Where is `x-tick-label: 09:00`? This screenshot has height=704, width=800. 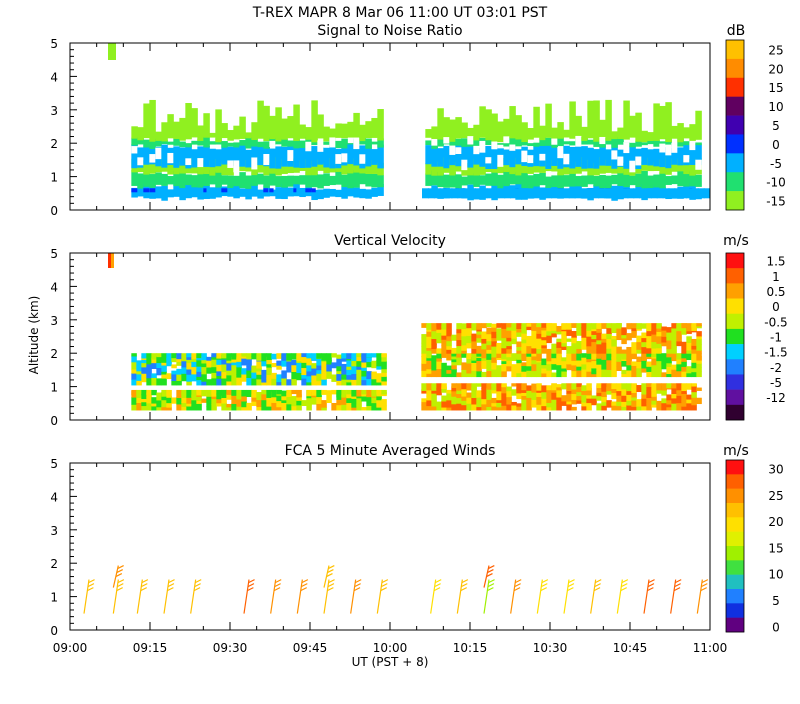
x-tick-label: 09:00 is located at coordinates (70, 648).